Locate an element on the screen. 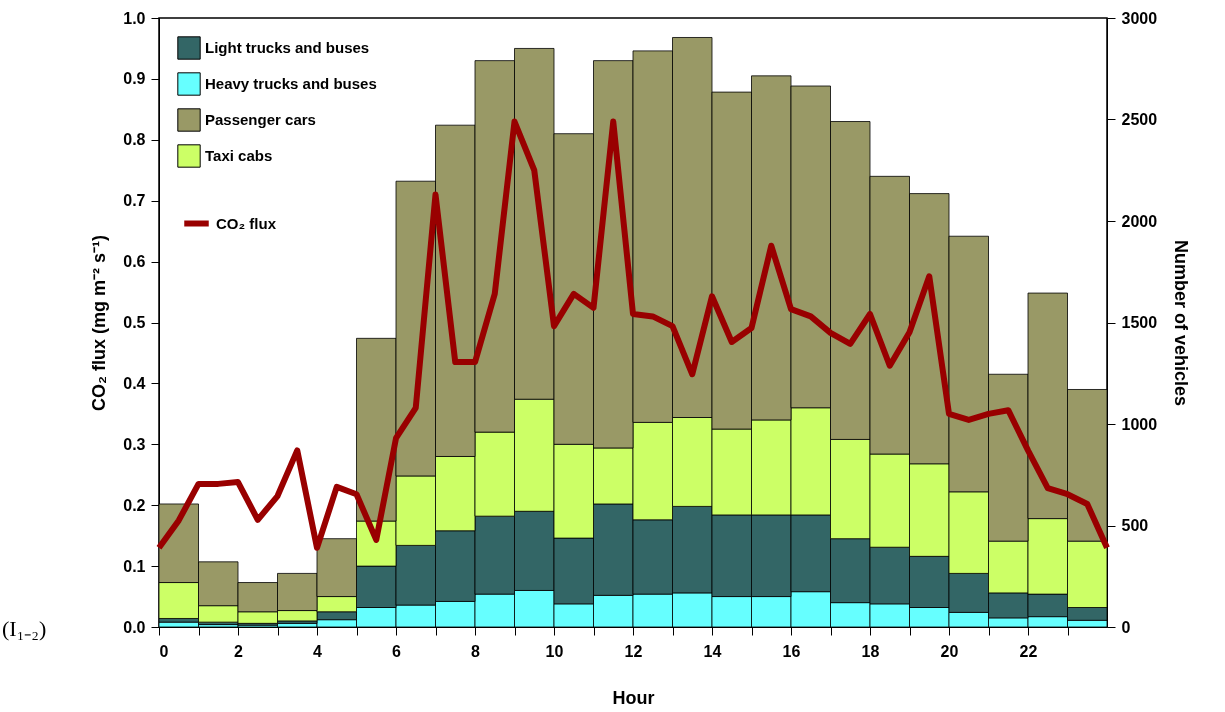 This screenshot has height=712, width=1225. y-tick-label: 0.4 is located at coordinates (134, 383).